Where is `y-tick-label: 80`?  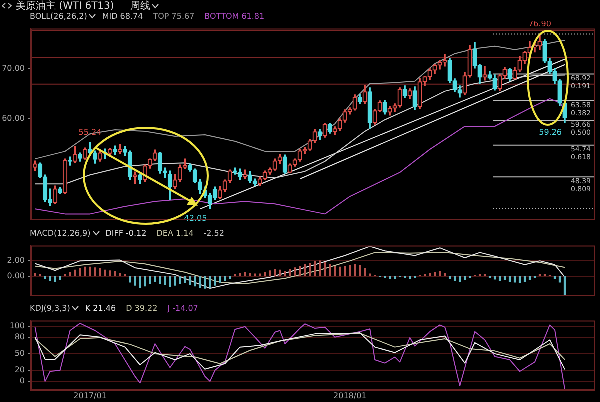
y-tick-label: 80 is located at coordinates (19, 337).